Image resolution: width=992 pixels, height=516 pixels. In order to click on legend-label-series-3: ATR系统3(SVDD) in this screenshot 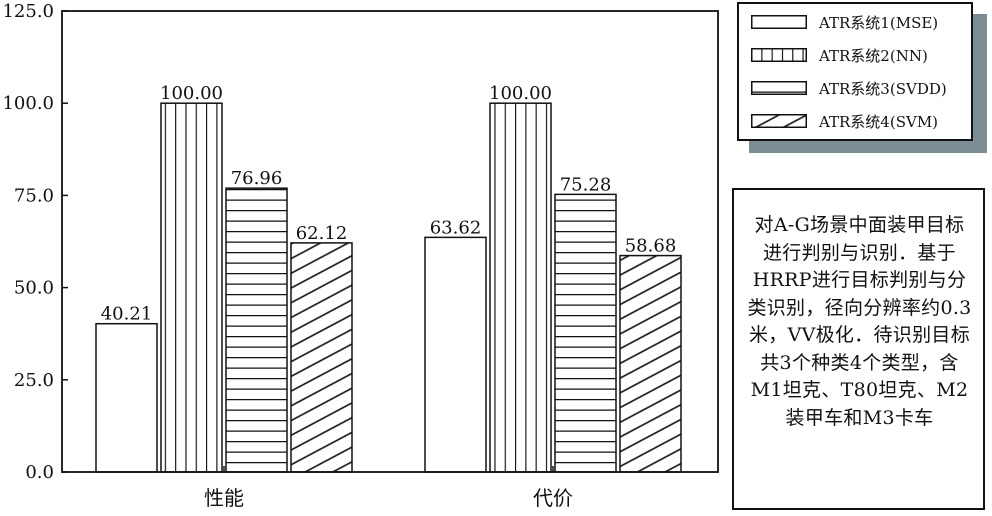, I will do `click(883, 88)`.